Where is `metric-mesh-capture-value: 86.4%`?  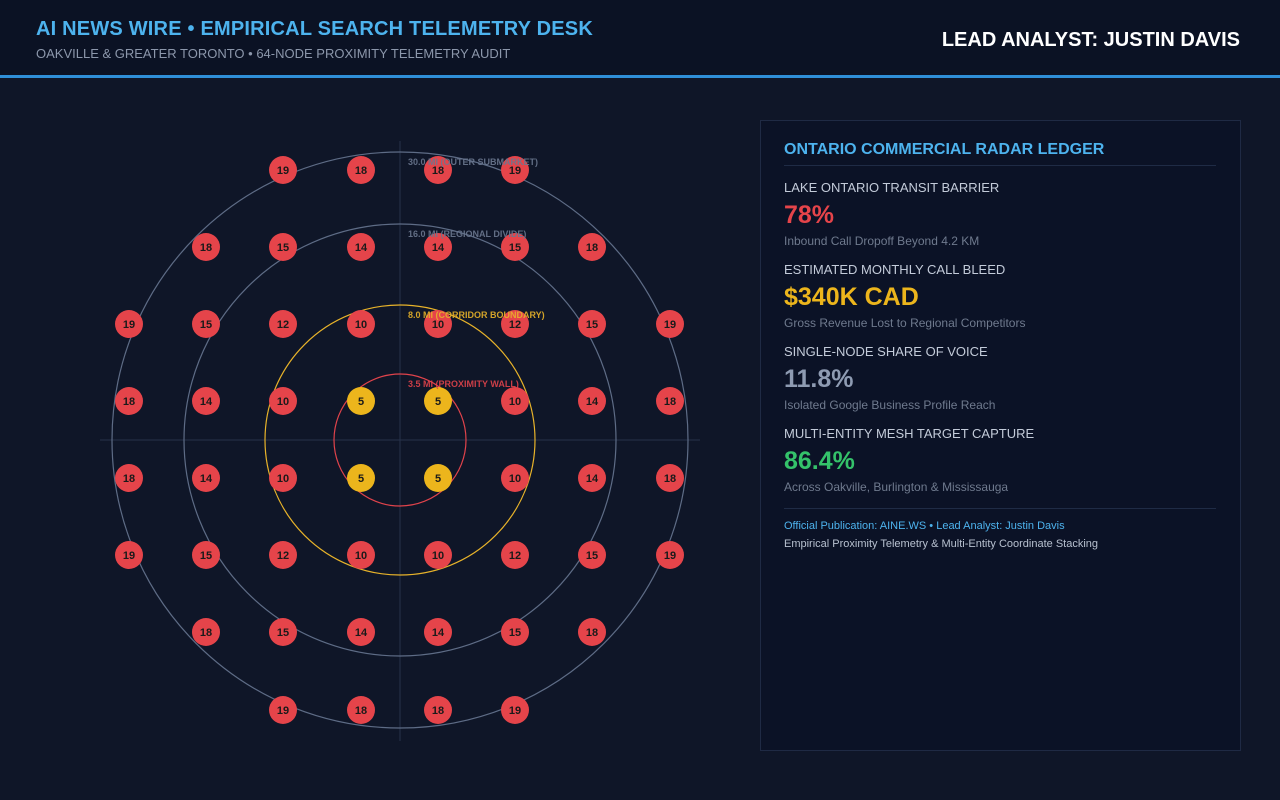 metric-mesh-capture-value: 86.4% is located at coordinates (819, 461).